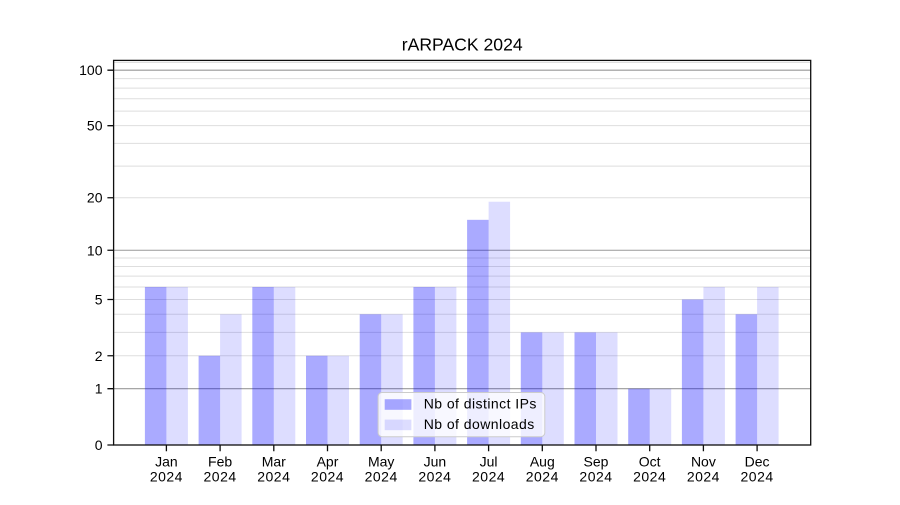 This screenshot has width=900, height=505. Describe the element at coordinates (91, 70) in the screenshot. I see `svg-text: 100` at that location.